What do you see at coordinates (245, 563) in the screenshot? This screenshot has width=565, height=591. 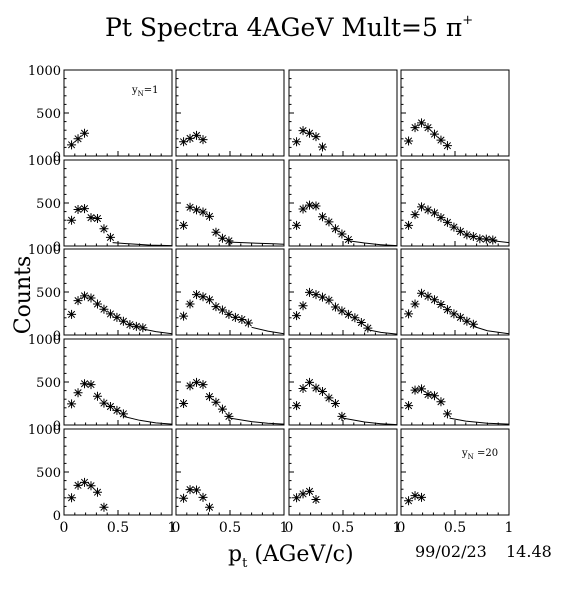 I see `x-axis-label-sub: t` at bounding box center [245, 563].